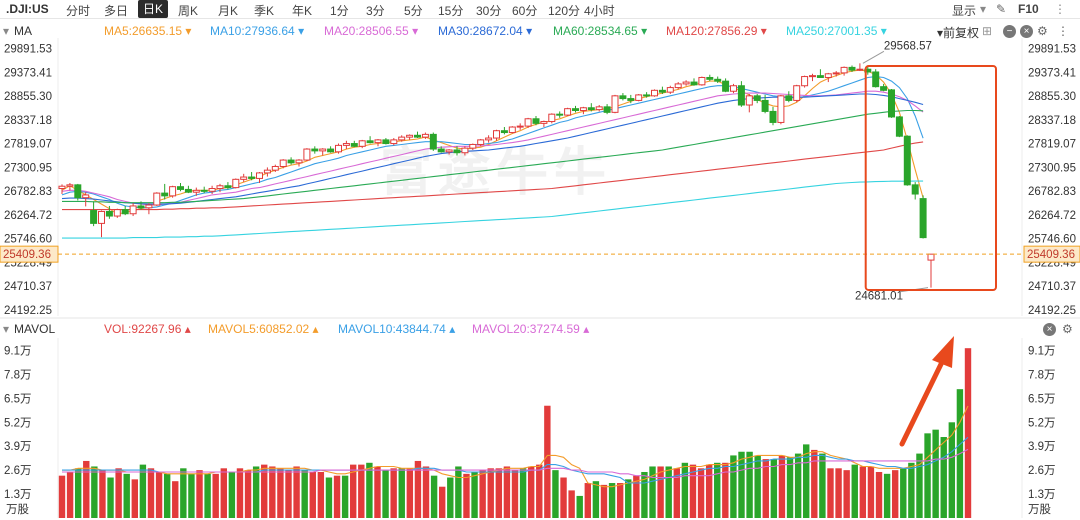 The width and height of the screenshot is (1080, 520). What do you see at coordinates (1052, 287) in the screenshot?
I see `y-tick-label-right: 24710.37` at bounding box center [1052, 287].